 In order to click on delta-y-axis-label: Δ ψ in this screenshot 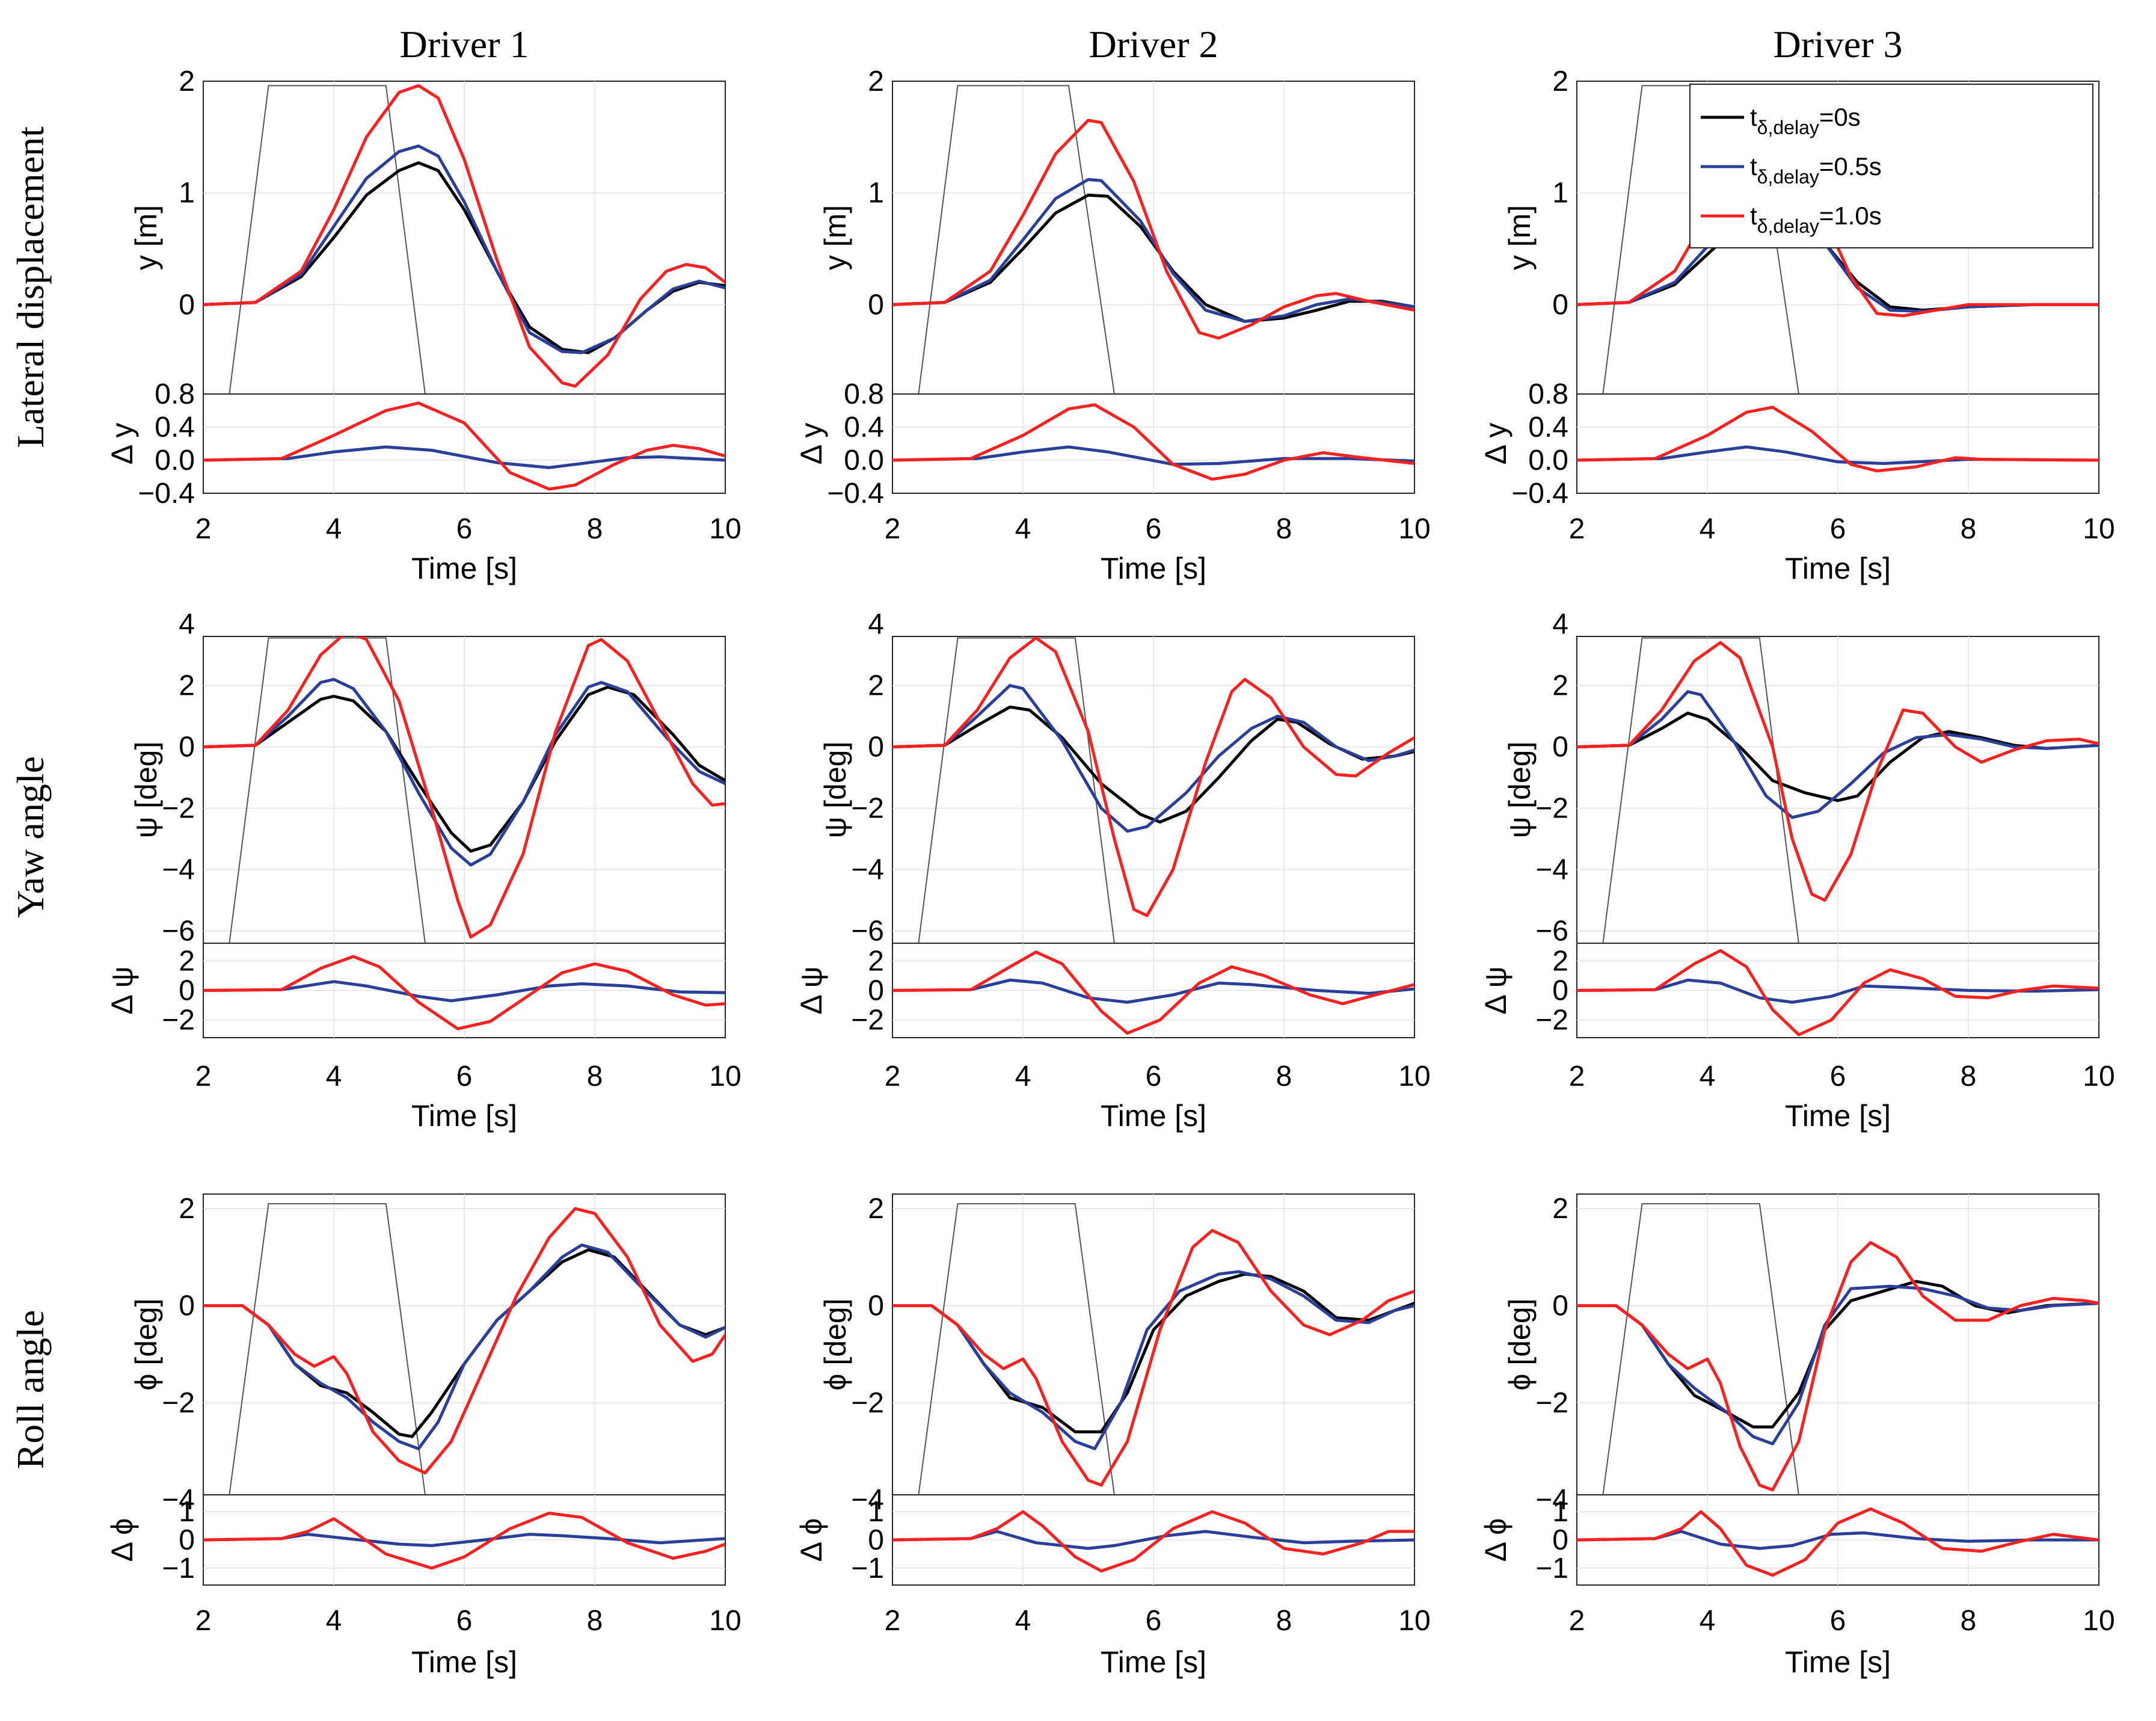, I will do `click(1496, 990)`.